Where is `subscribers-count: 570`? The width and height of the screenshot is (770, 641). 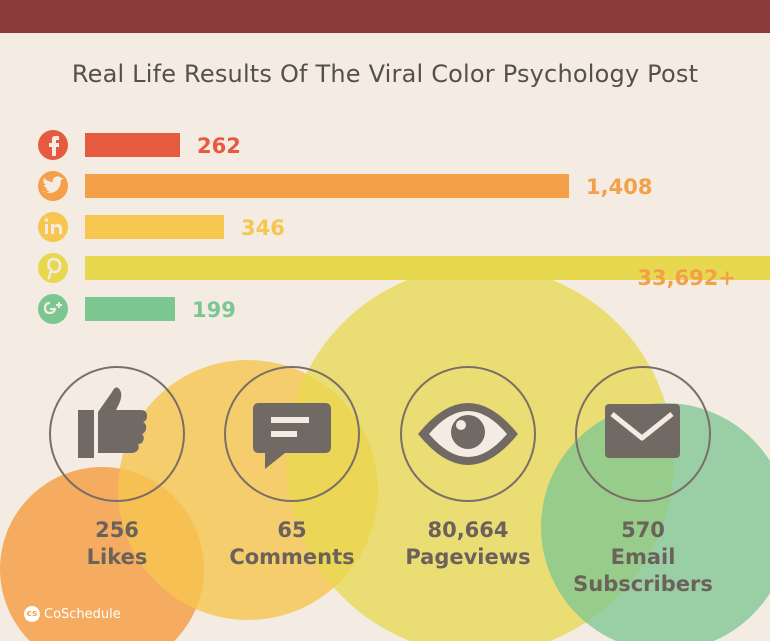
subscribers-count: 570 is located at coordinates (643, 530).